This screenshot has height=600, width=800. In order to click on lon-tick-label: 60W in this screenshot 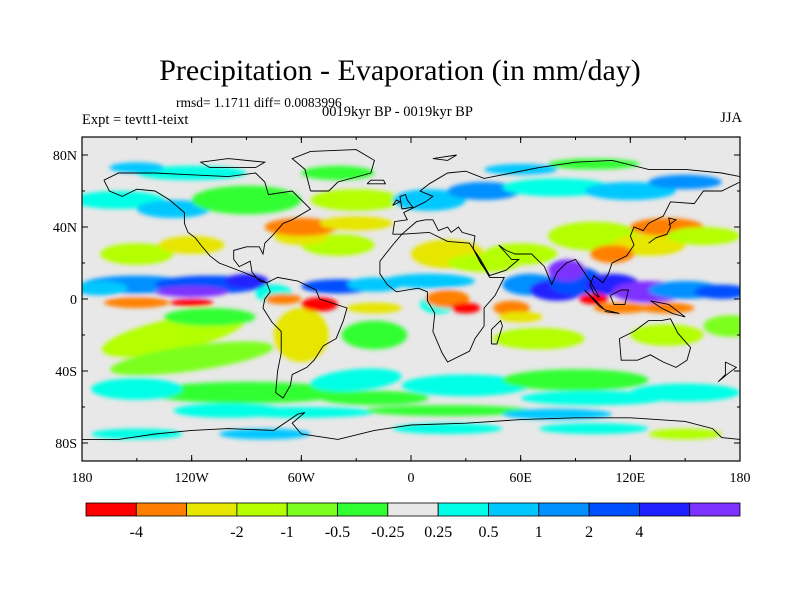, I will do `click(302, 478)`.